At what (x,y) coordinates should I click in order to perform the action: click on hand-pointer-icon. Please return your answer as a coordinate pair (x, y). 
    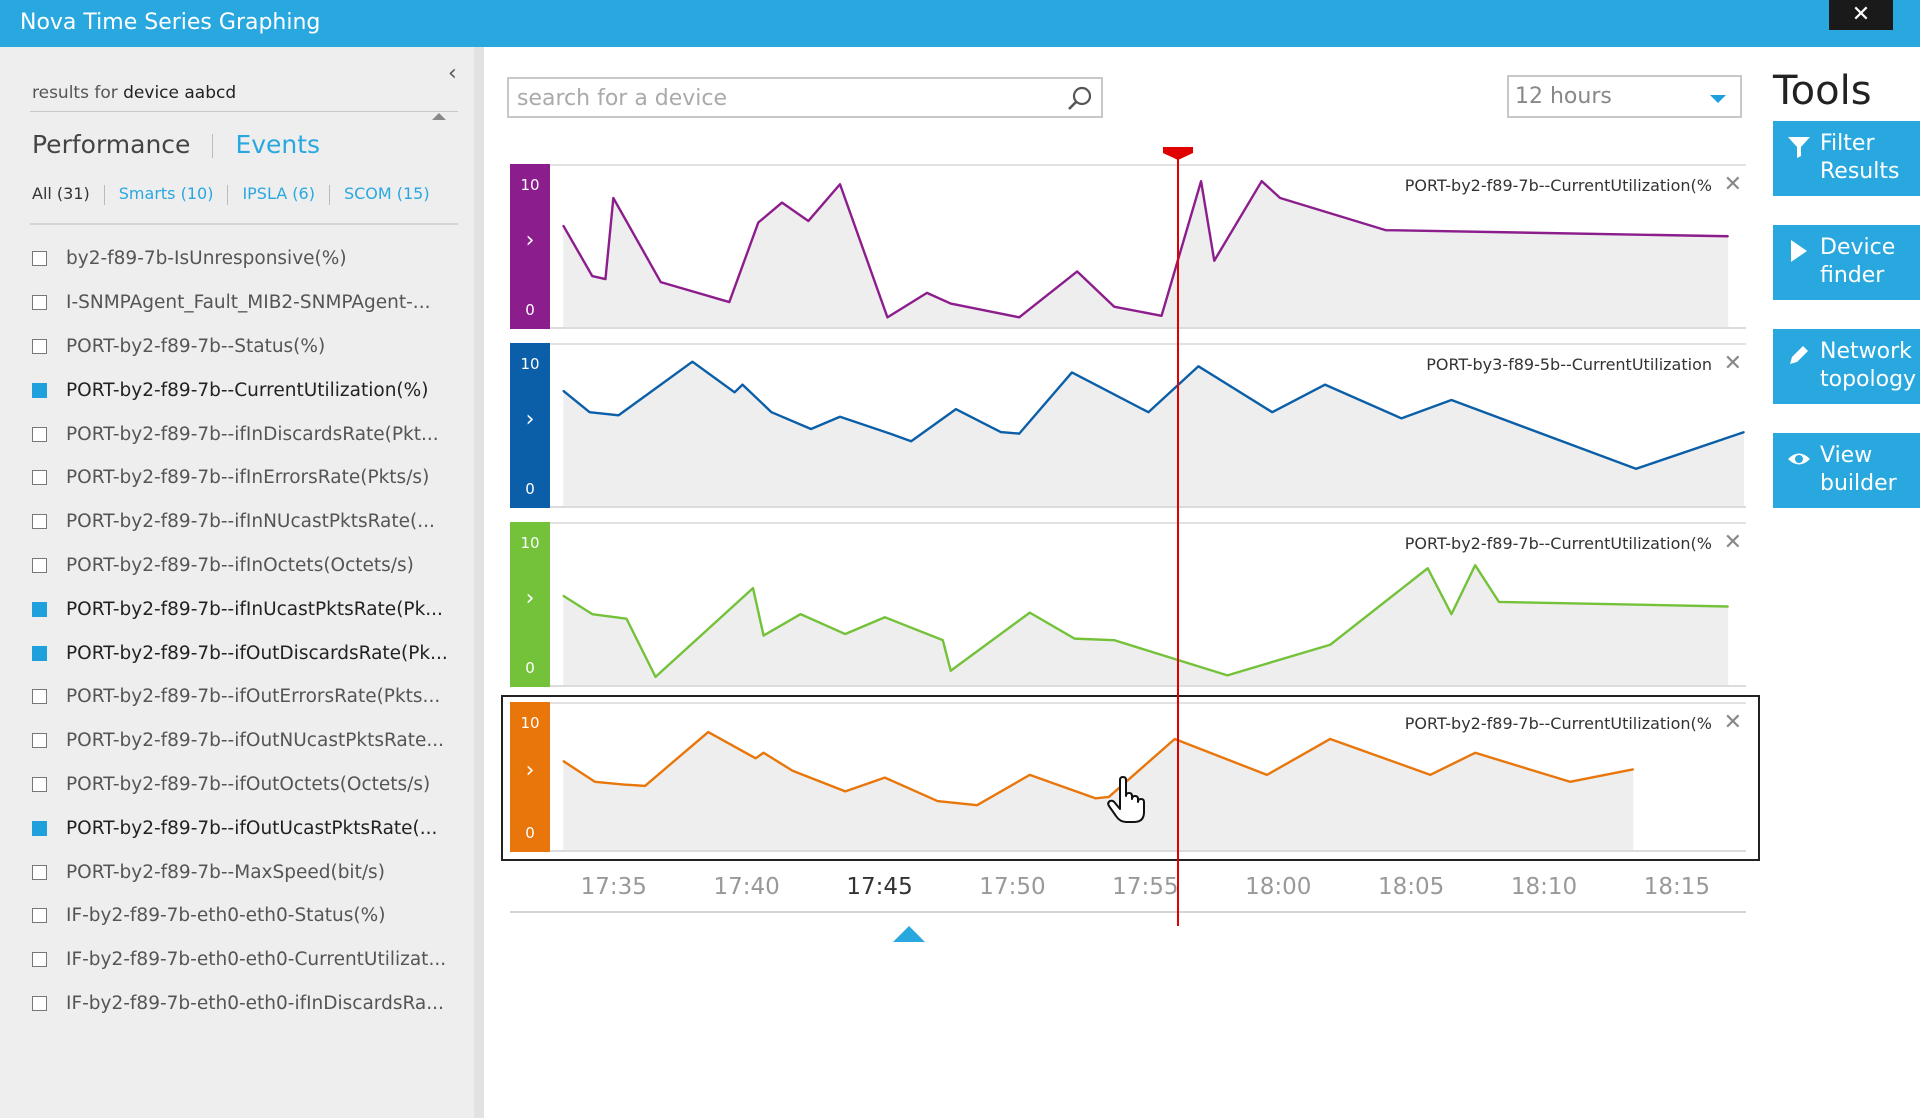
    Looking at the image, I should click on (1126, 799).